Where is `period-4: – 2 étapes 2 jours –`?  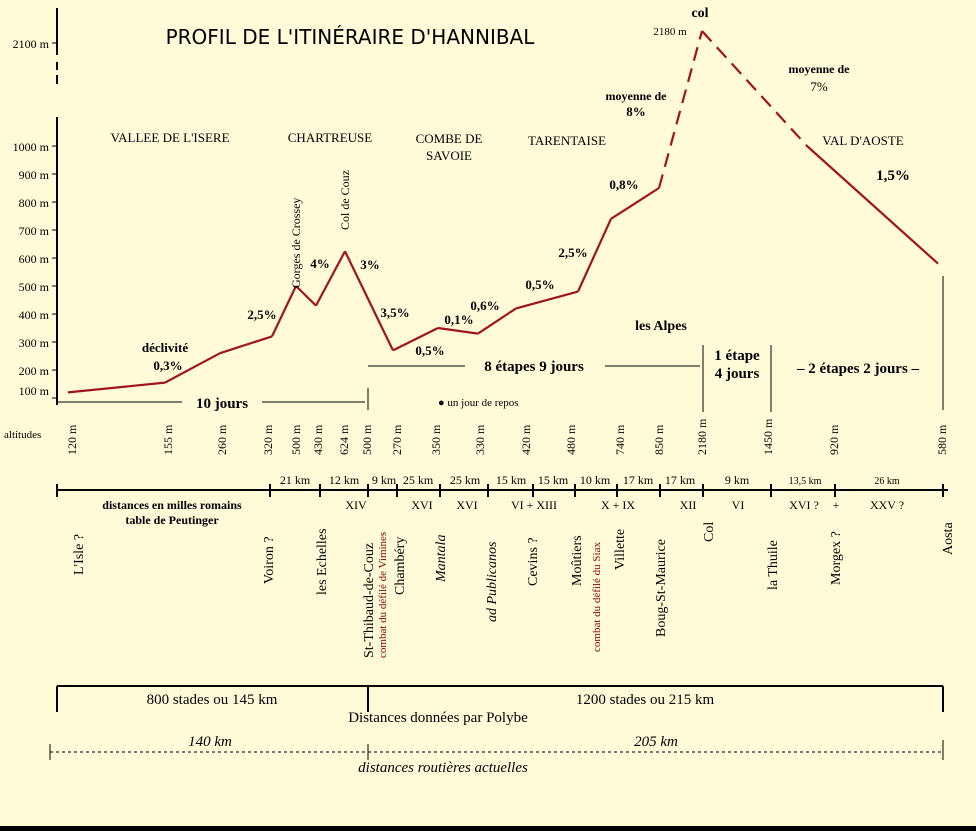
period-4: – 2 étapes 2 jours – is located at coordinates (858, 369).